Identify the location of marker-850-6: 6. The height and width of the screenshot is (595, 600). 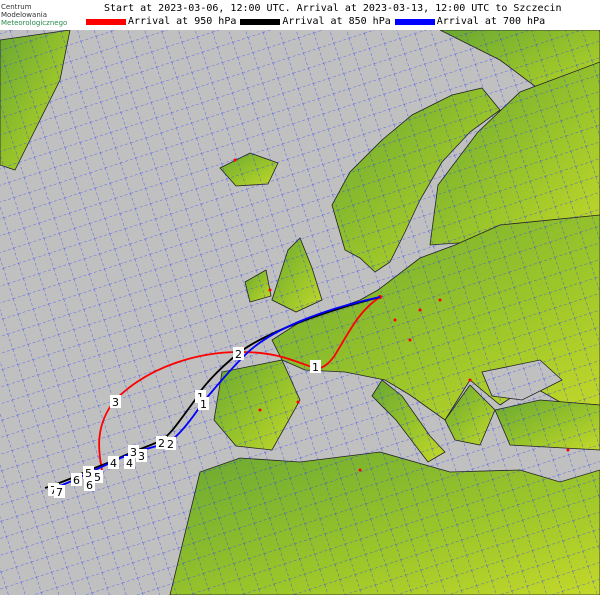
(76, 480).